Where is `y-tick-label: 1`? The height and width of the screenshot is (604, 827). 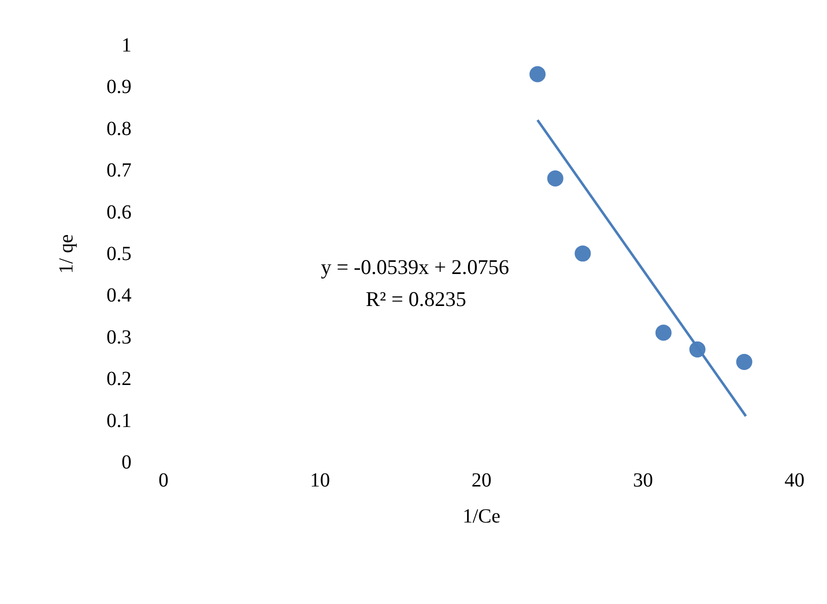 y-tick-label: 1 is located at coordinates (127, 45).